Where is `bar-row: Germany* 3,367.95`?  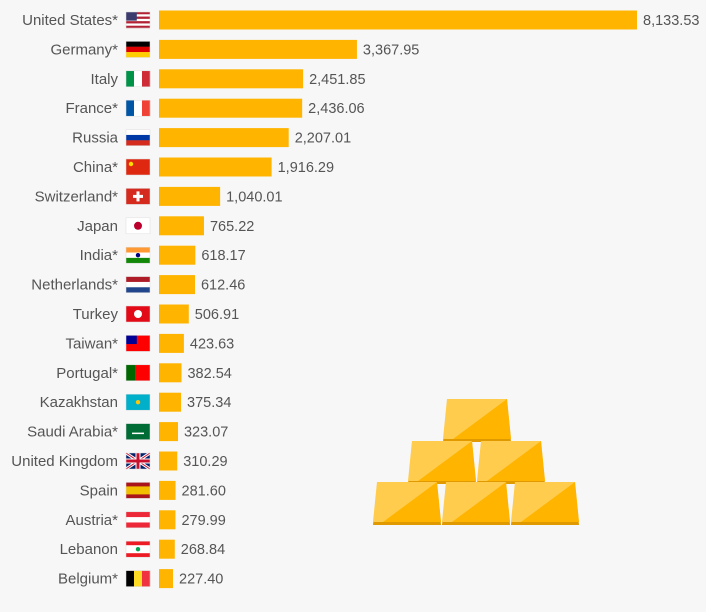 bar-row: Germany* 3,367.95 is located at coordinates (234, 49).